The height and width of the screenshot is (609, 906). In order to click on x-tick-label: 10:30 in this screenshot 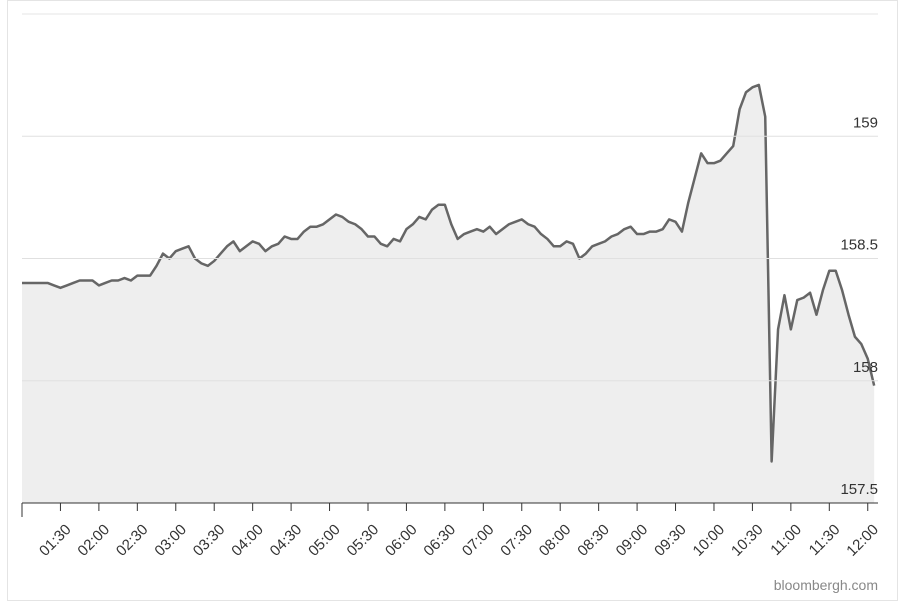, I will do `click(747, 540)`.